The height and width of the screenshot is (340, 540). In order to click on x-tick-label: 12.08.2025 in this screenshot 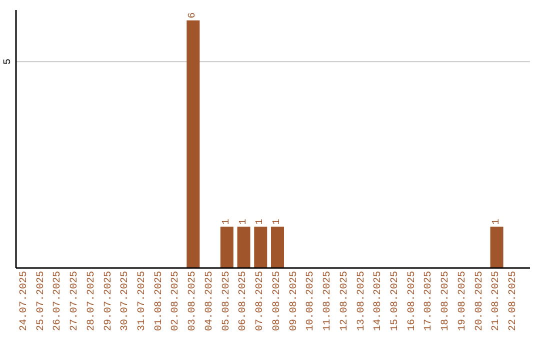, I will do `click(344, 301)`.